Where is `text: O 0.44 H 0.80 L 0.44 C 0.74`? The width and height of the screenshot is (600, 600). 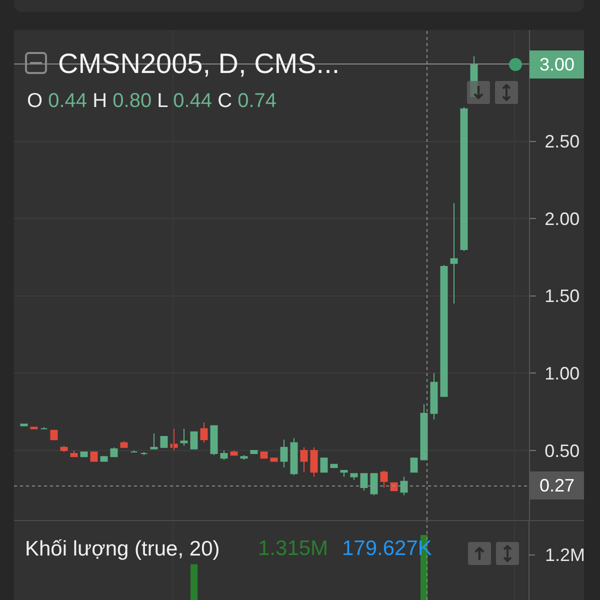 text: O 0.44 H 0.80 L 0.44 C 0.74 is located at coordinates (152, 101).